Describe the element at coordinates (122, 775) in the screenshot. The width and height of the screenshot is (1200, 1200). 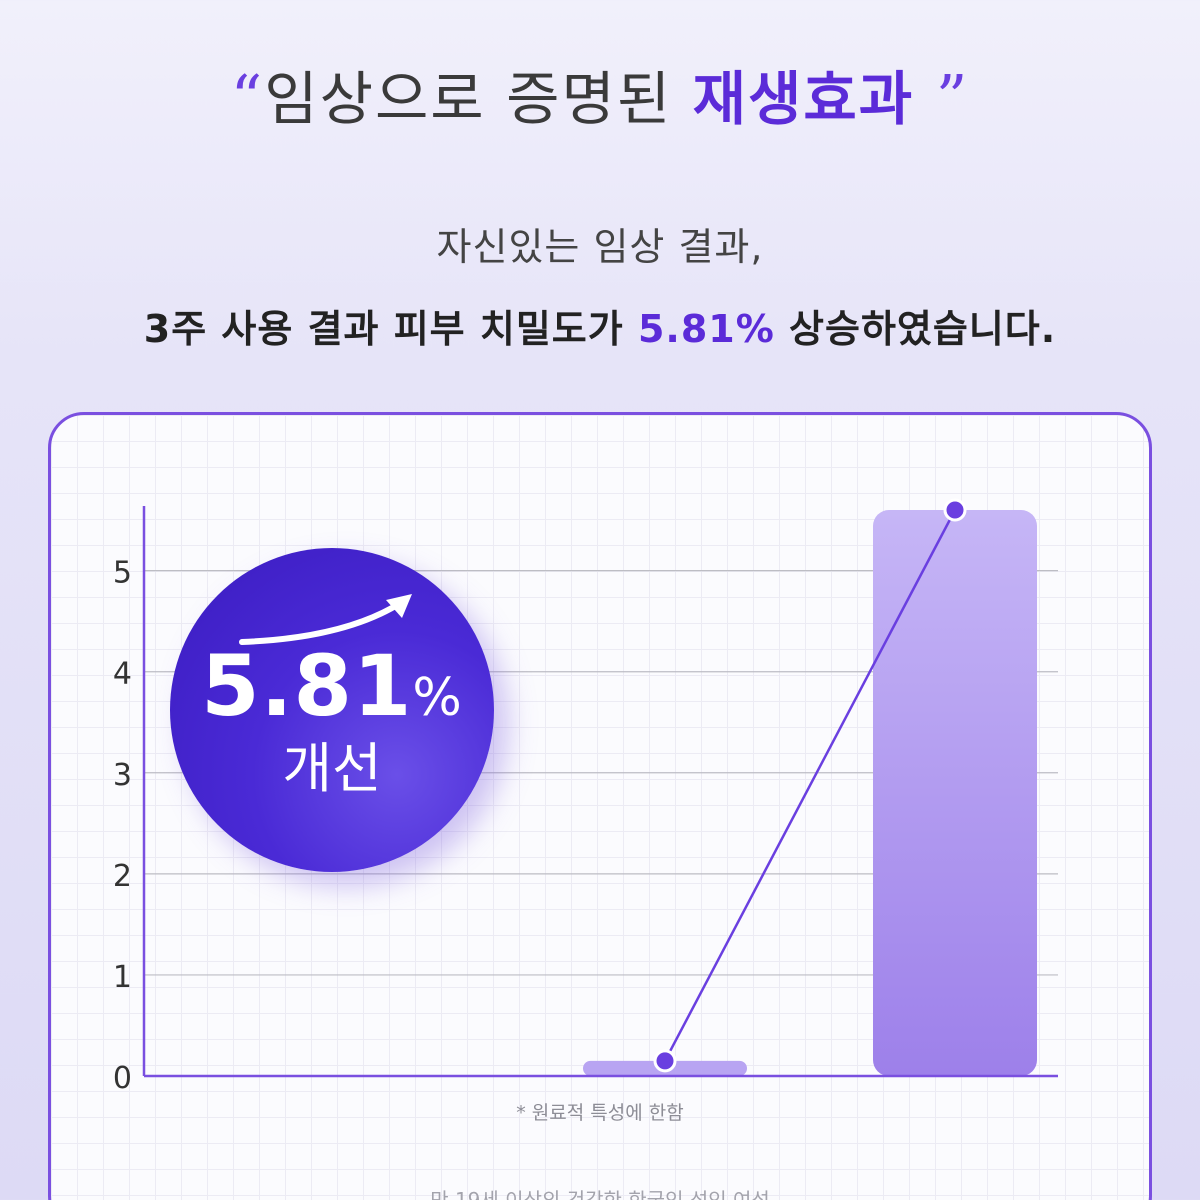
I see `y-tick-label: 3` at that location.